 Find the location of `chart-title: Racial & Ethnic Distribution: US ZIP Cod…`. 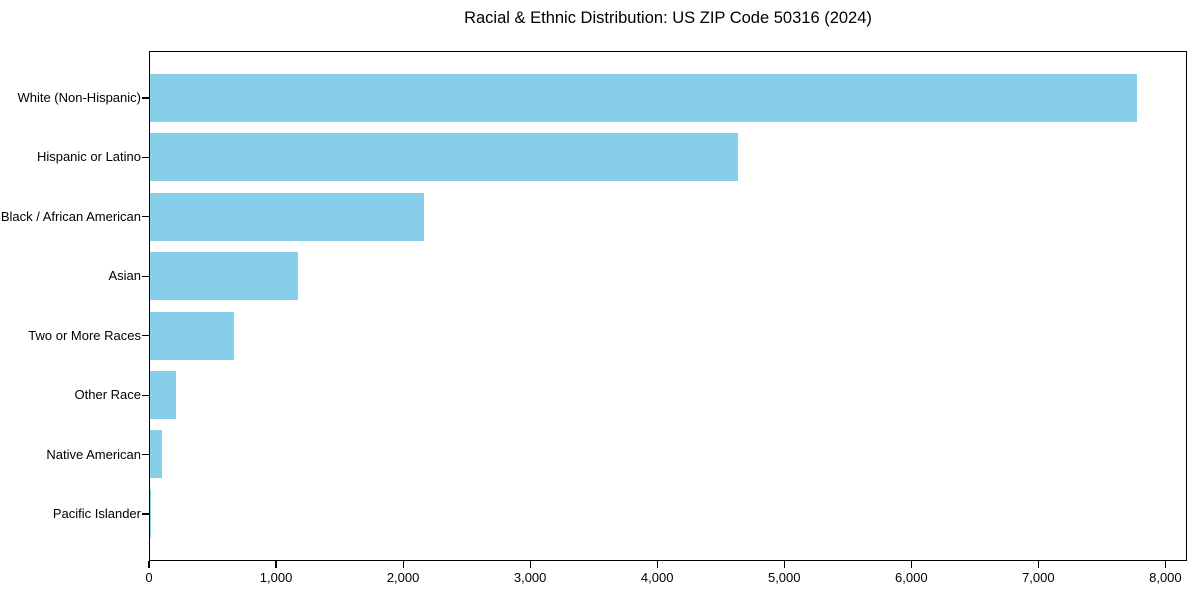

chart-title: Racial & Ethnic Distribution: US ZIP Cod… is located at coordinates (668, 18).